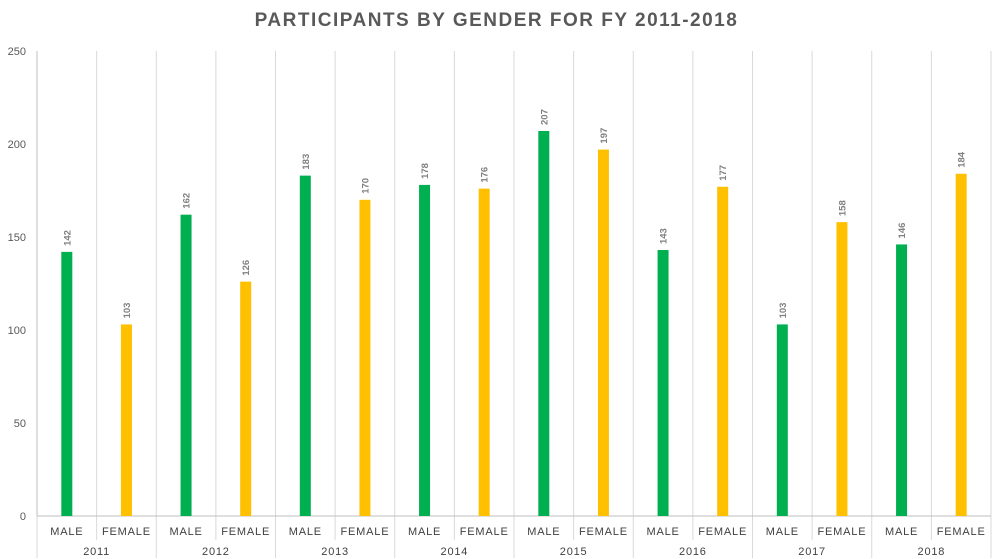  Describe the element at coordinates (216, 552) in the screenshot. I see `group-label: 2012` at that location.